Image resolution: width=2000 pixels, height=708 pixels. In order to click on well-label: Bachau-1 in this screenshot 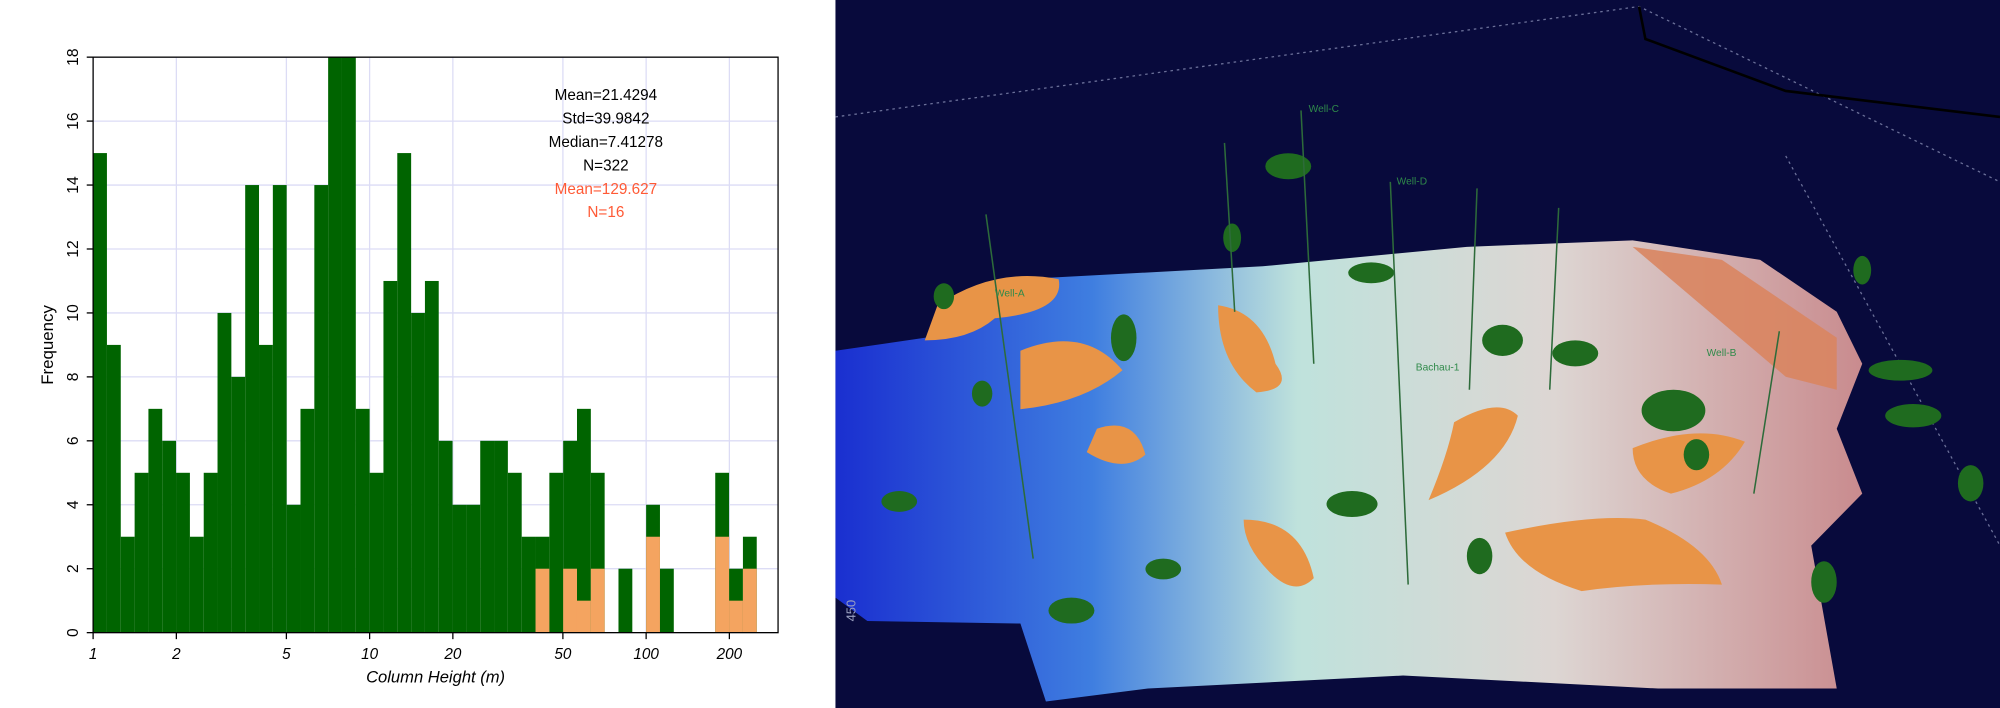, I will do `click(1438, 367)`.